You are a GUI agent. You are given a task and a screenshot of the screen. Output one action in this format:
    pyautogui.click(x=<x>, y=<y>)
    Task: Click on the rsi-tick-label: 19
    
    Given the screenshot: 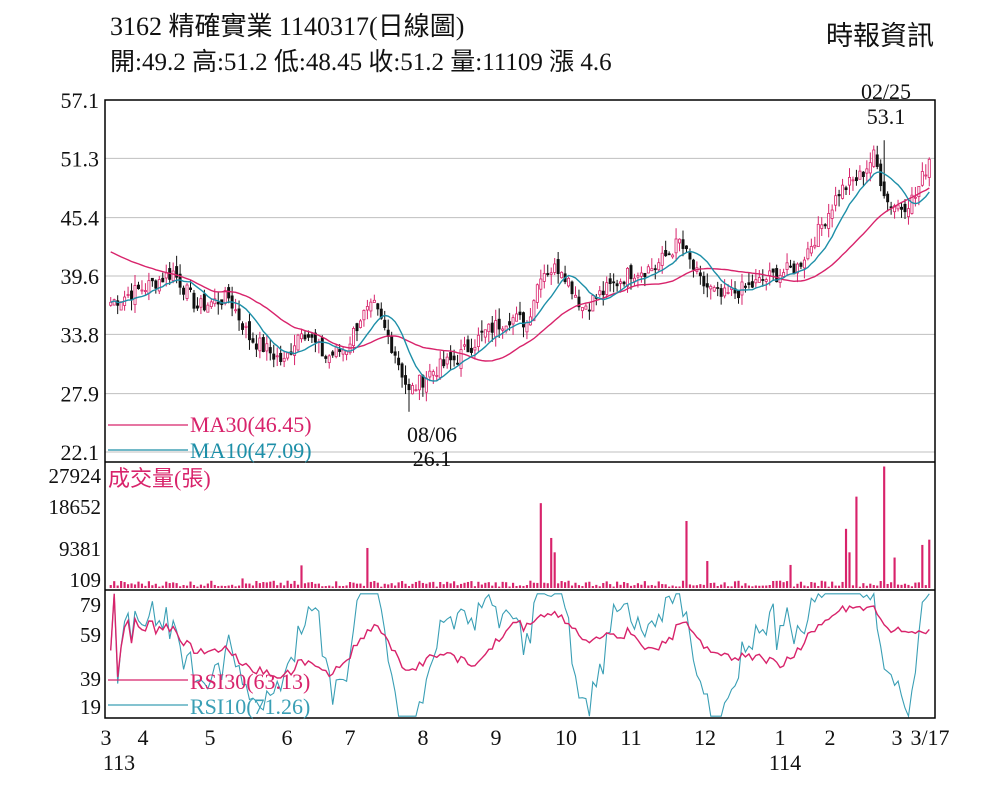 What is the action you would take?
    pyautogui.click(x=90, y=707)
    